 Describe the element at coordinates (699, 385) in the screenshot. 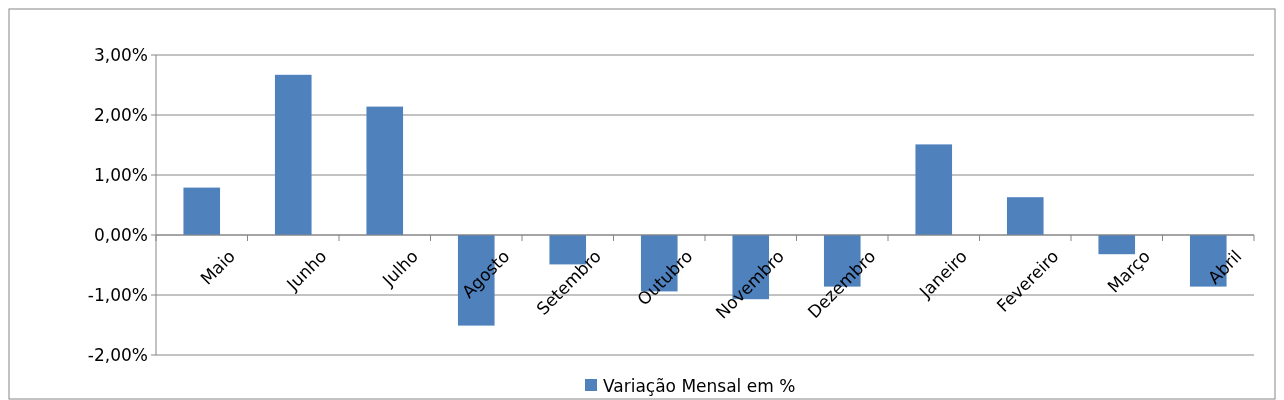

I see `legend-label: Variação Mensal em %` at that location.